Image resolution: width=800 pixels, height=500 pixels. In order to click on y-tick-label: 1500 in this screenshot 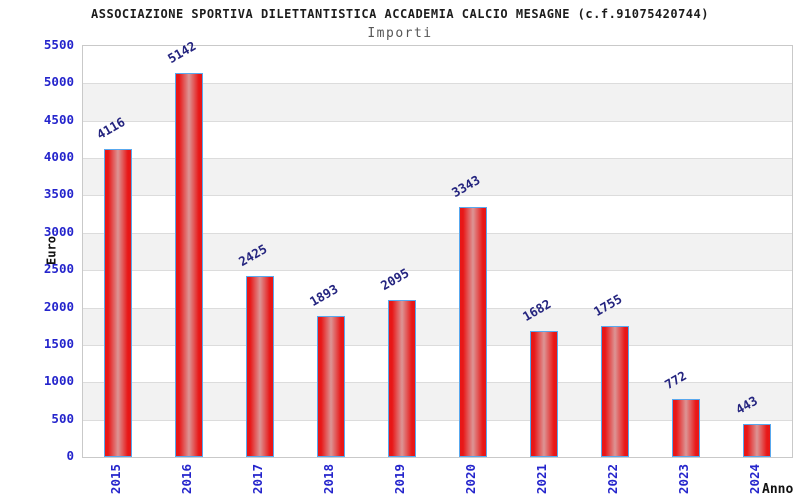, I will do `click(58, 343)`.